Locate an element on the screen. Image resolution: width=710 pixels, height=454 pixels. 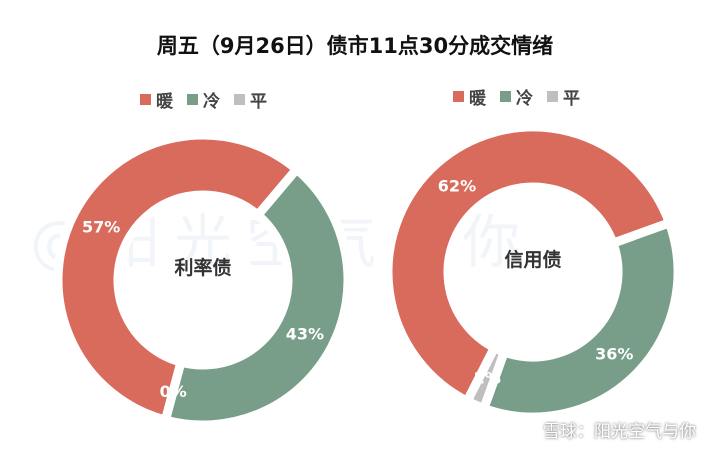
donut-segment-cold is located at coordinates (580, 319).